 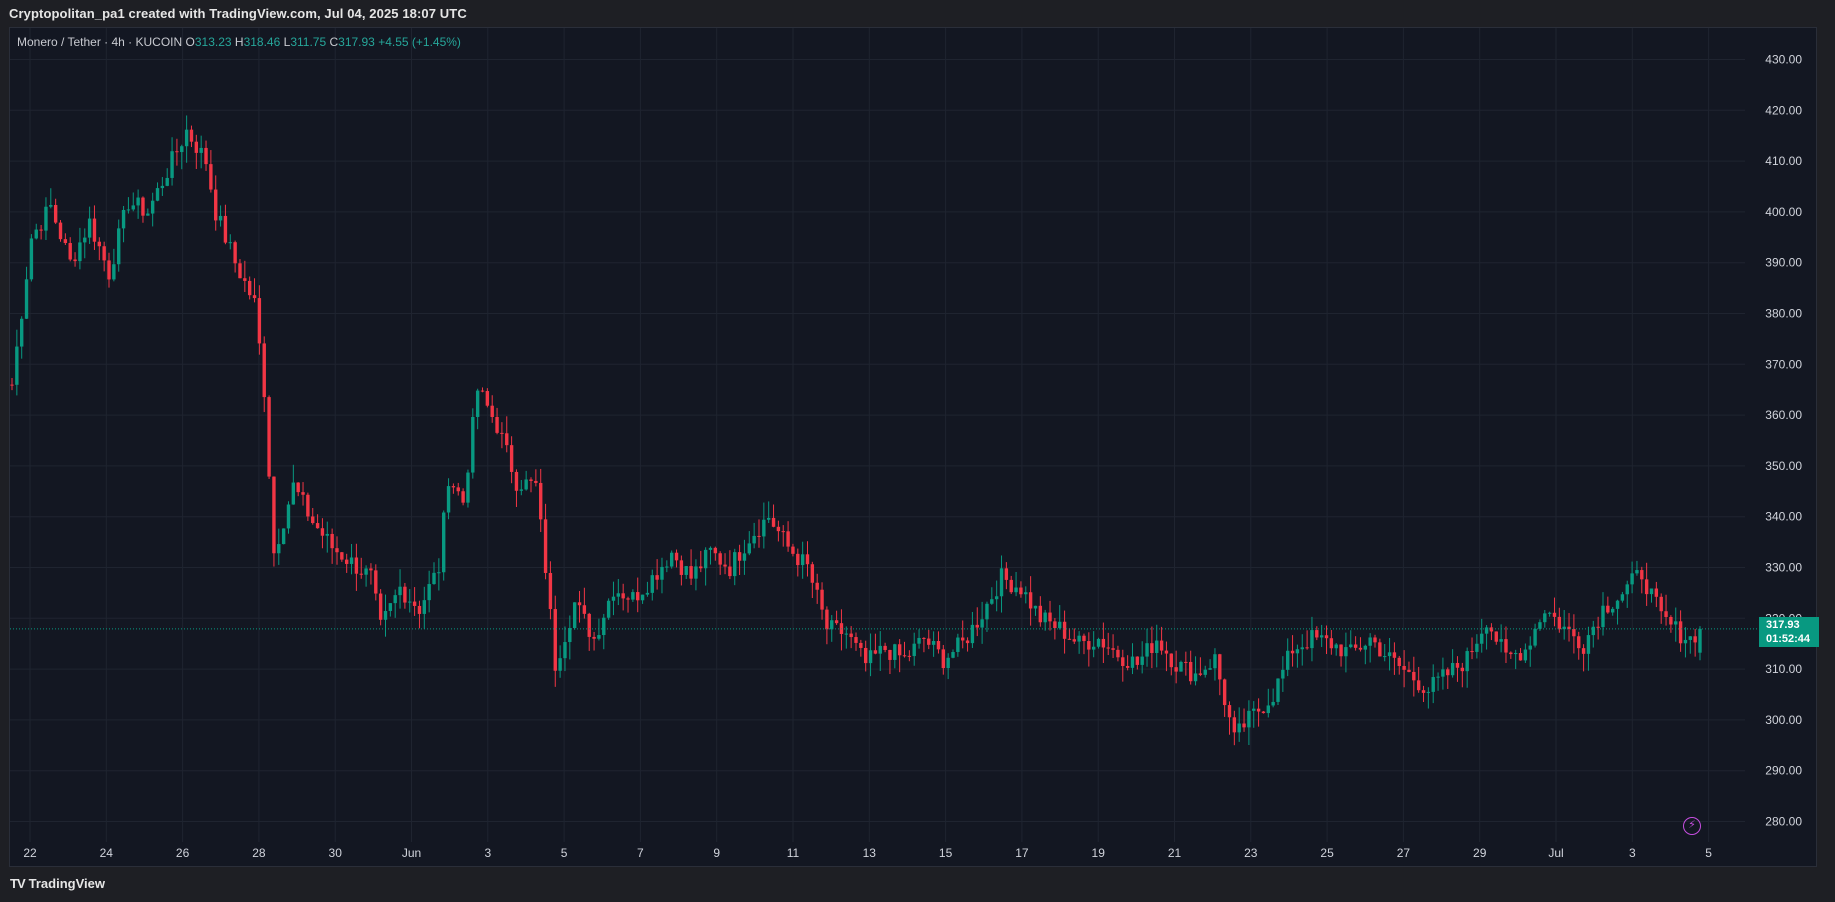 I want to click on price-tick-label: 360.00, so click(x=1783, y=415).